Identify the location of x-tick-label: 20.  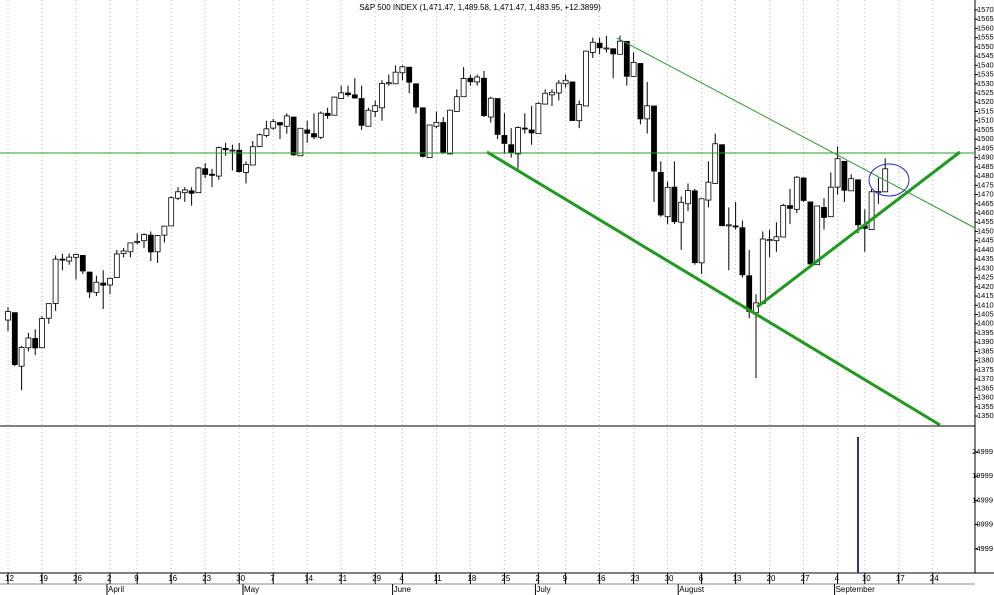
(771, 578).